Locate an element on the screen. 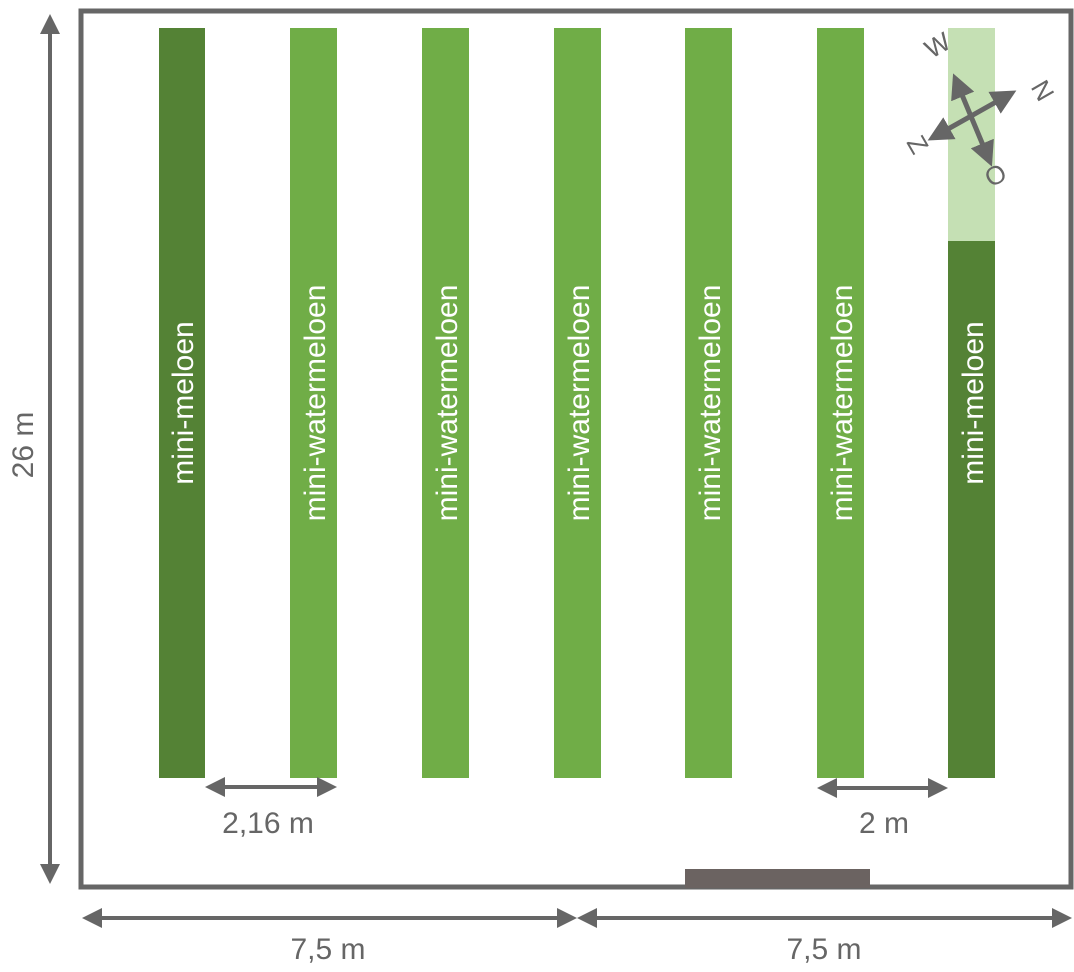 The width and height of the screenshot is (1074, 972). compass-south-letter: Z is located at coordinates (918, 144).